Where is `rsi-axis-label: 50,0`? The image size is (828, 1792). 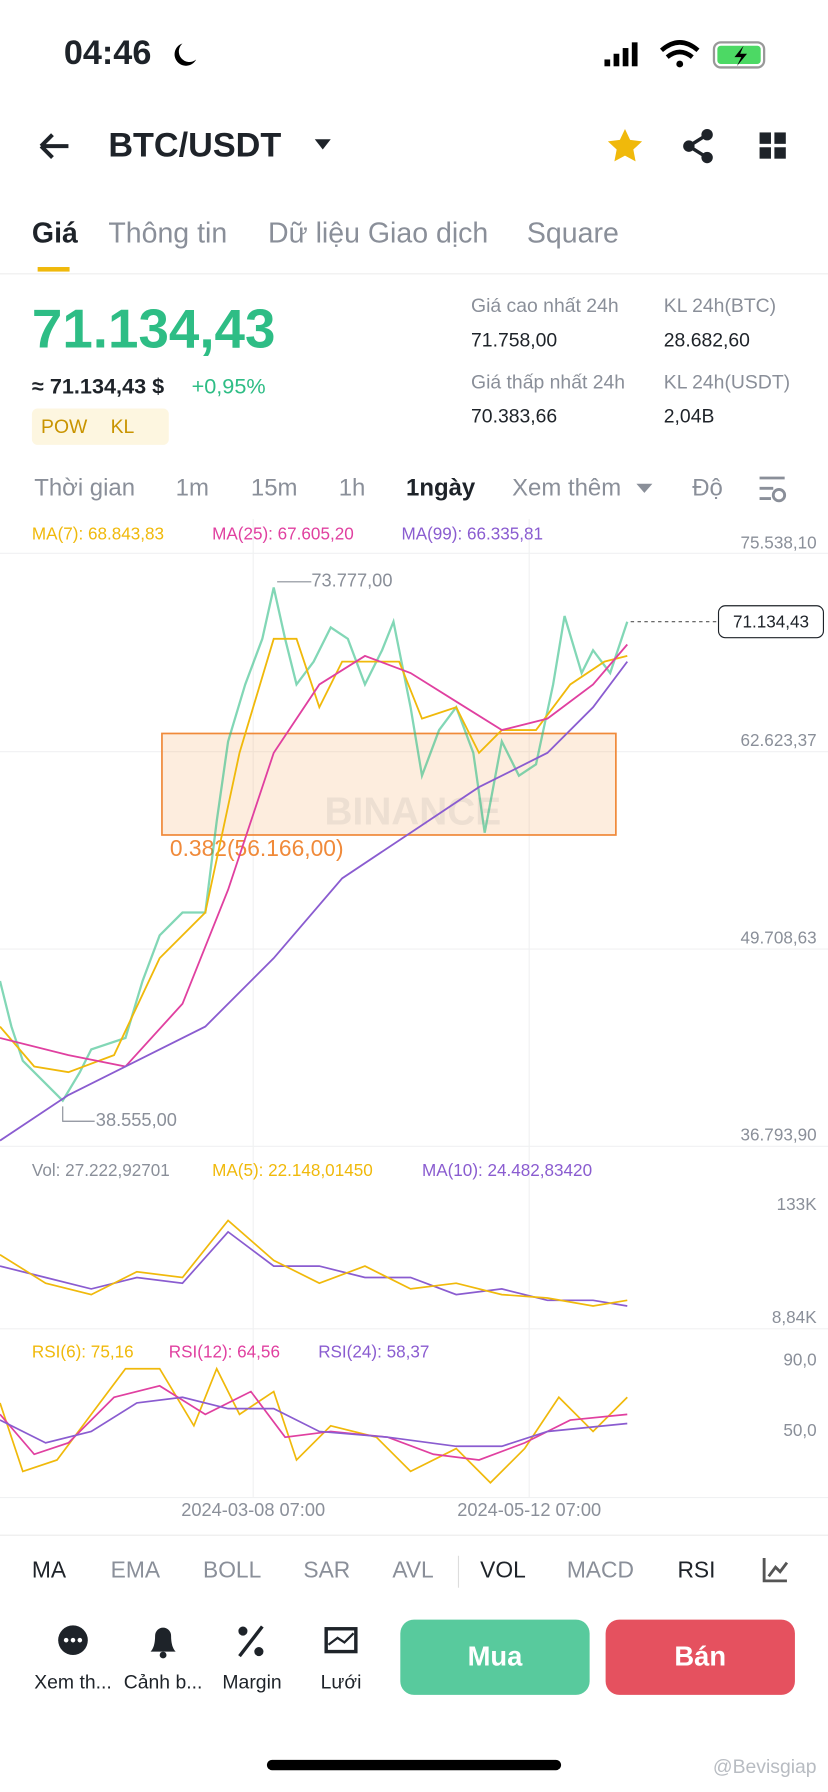 rsi-axis-label: 50,0 is located at coordinates (799, 1430).